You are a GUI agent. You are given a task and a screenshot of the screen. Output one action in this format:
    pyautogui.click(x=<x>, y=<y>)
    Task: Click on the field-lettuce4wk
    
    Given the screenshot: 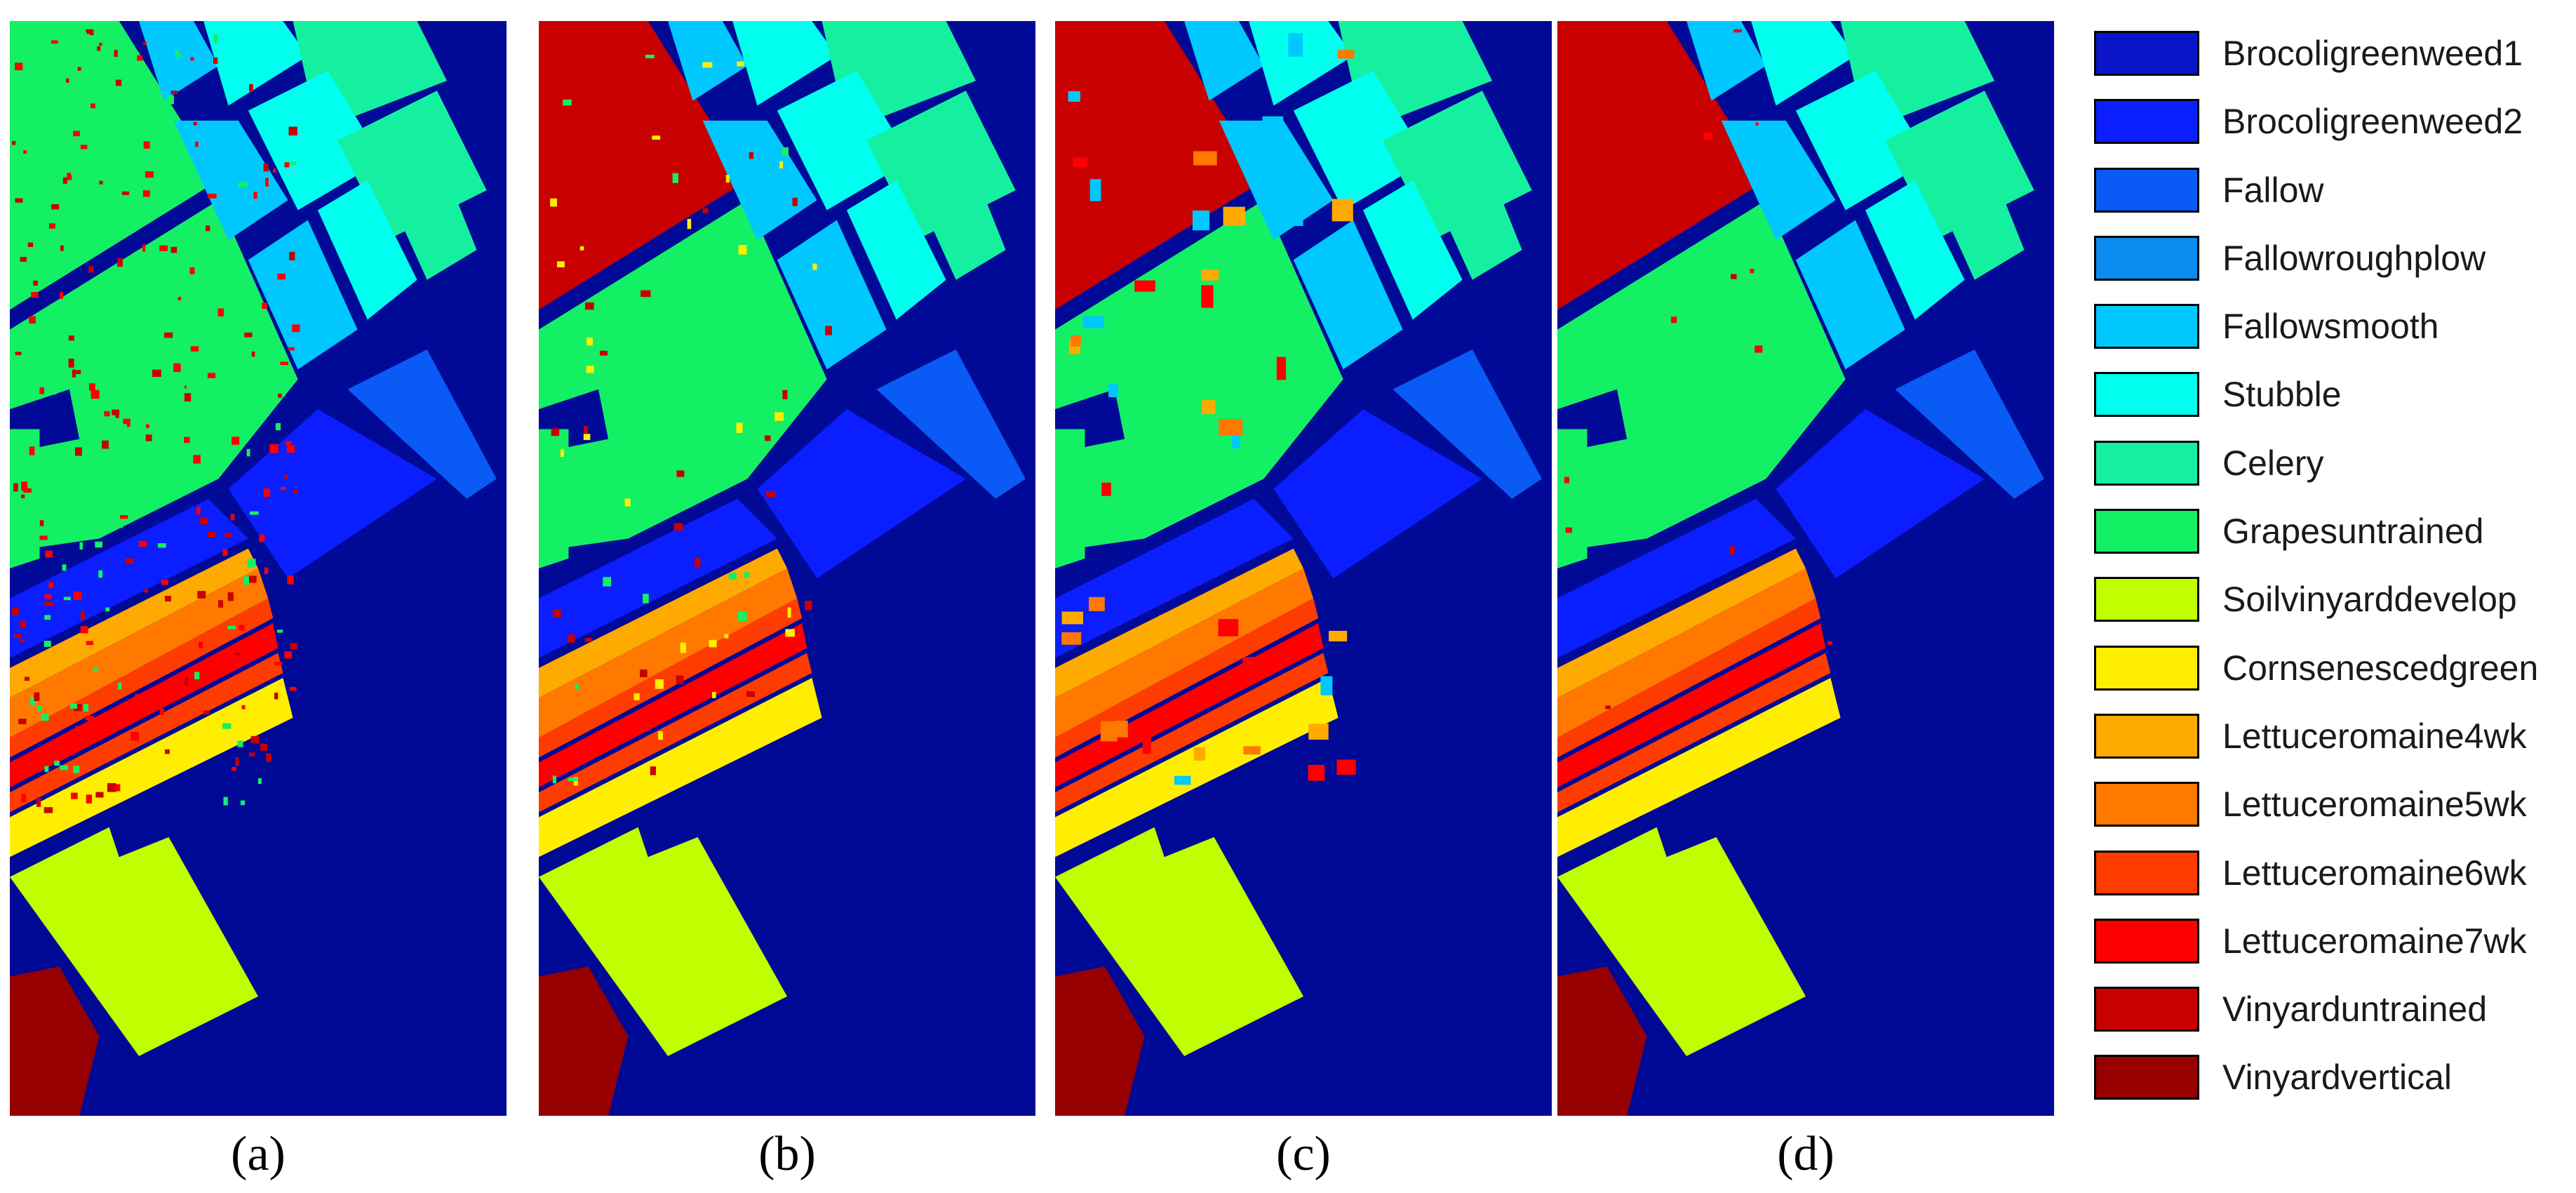 What is the action you would take?
    pyautogui.click(x=1179, y=623)
    